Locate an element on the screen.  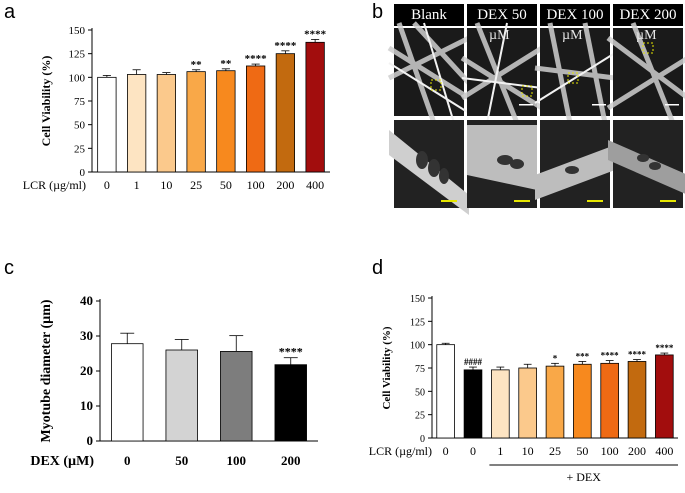
panel-letter-b: b is located at coordinates (378, 12).